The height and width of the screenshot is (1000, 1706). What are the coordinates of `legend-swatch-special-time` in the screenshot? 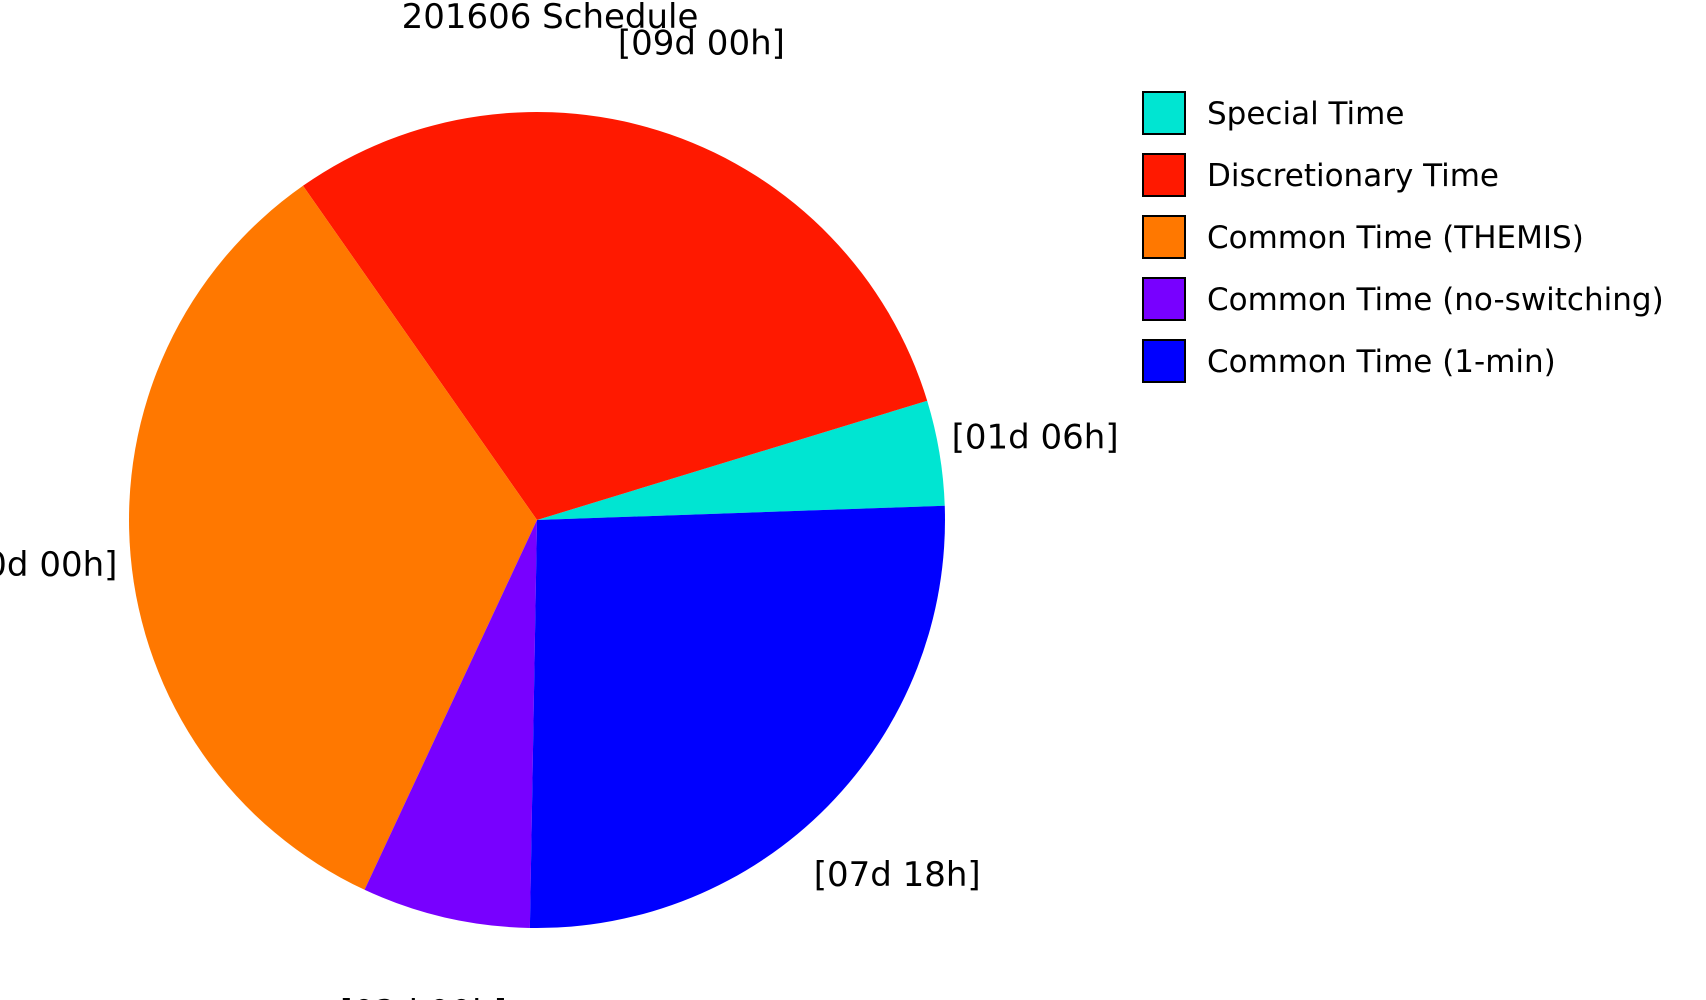 It's located at (1164, 113).